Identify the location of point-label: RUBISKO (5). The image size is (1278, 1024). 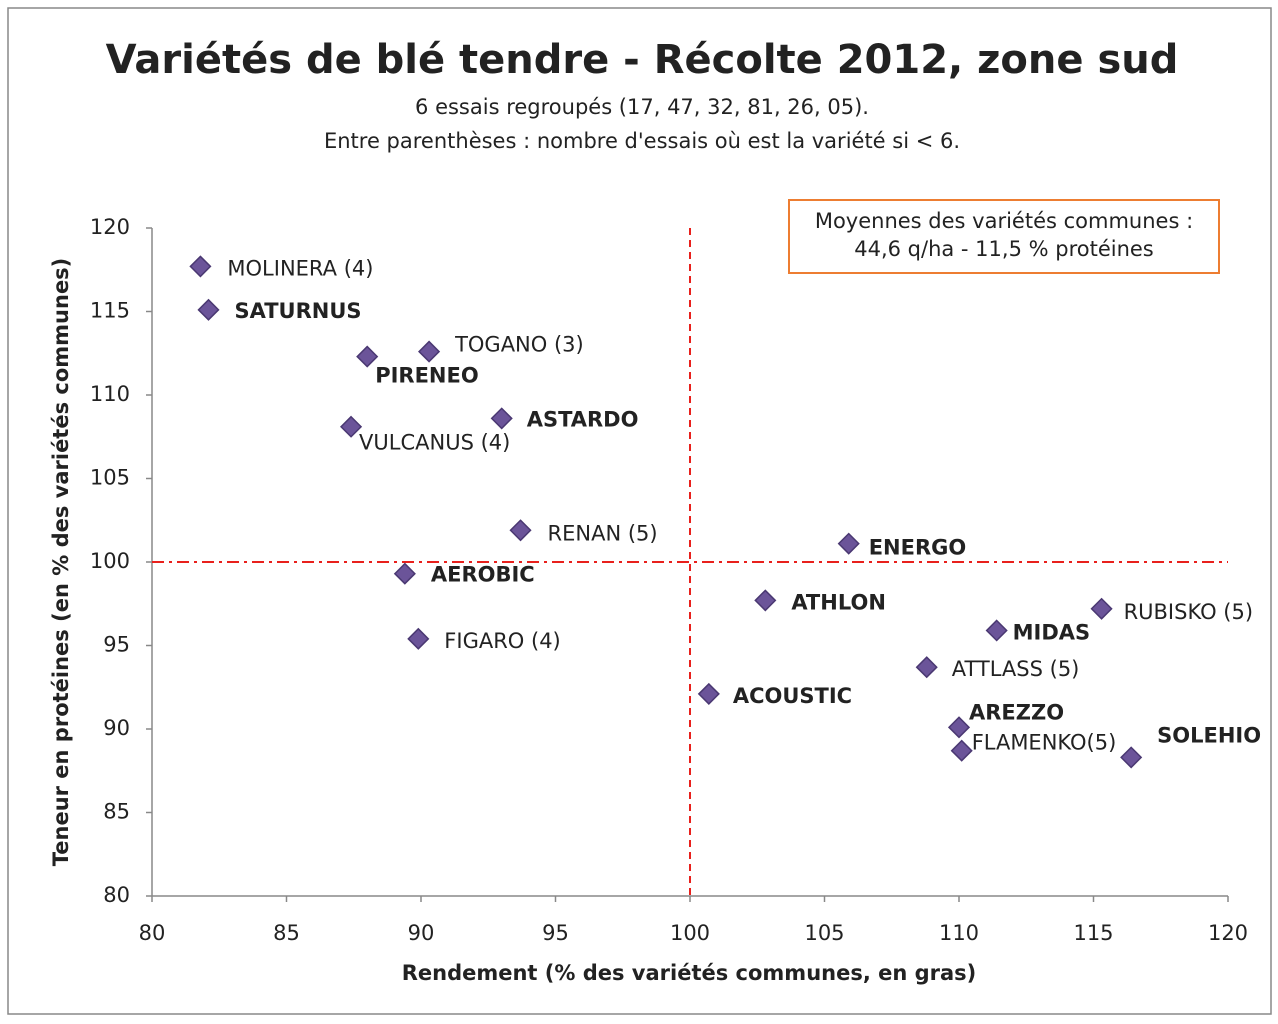
(1188, 612).